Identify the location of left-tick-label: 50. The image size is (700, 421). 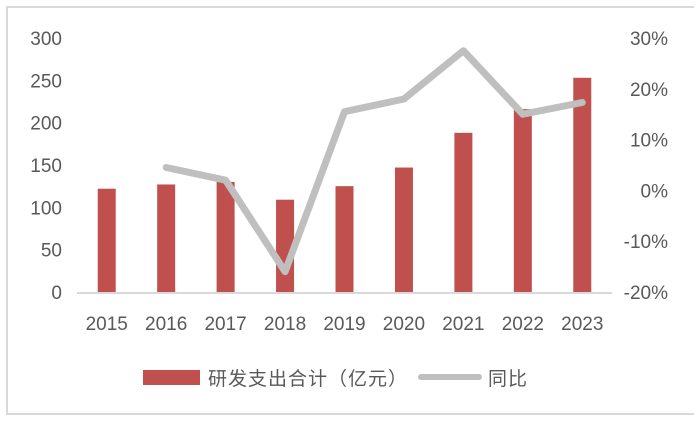
(51, 251).